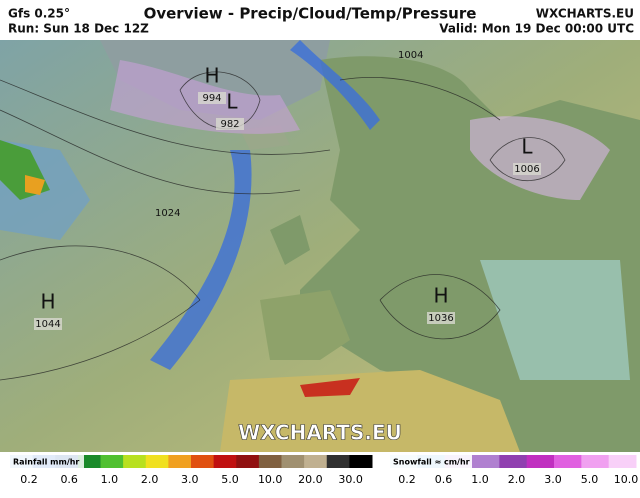  What do you see at coordinates (310, 14) in the screenshot?
I see `map-title: Overview - Precip/Cloud/Temp/Pressure` at bounding box center [310, 14].